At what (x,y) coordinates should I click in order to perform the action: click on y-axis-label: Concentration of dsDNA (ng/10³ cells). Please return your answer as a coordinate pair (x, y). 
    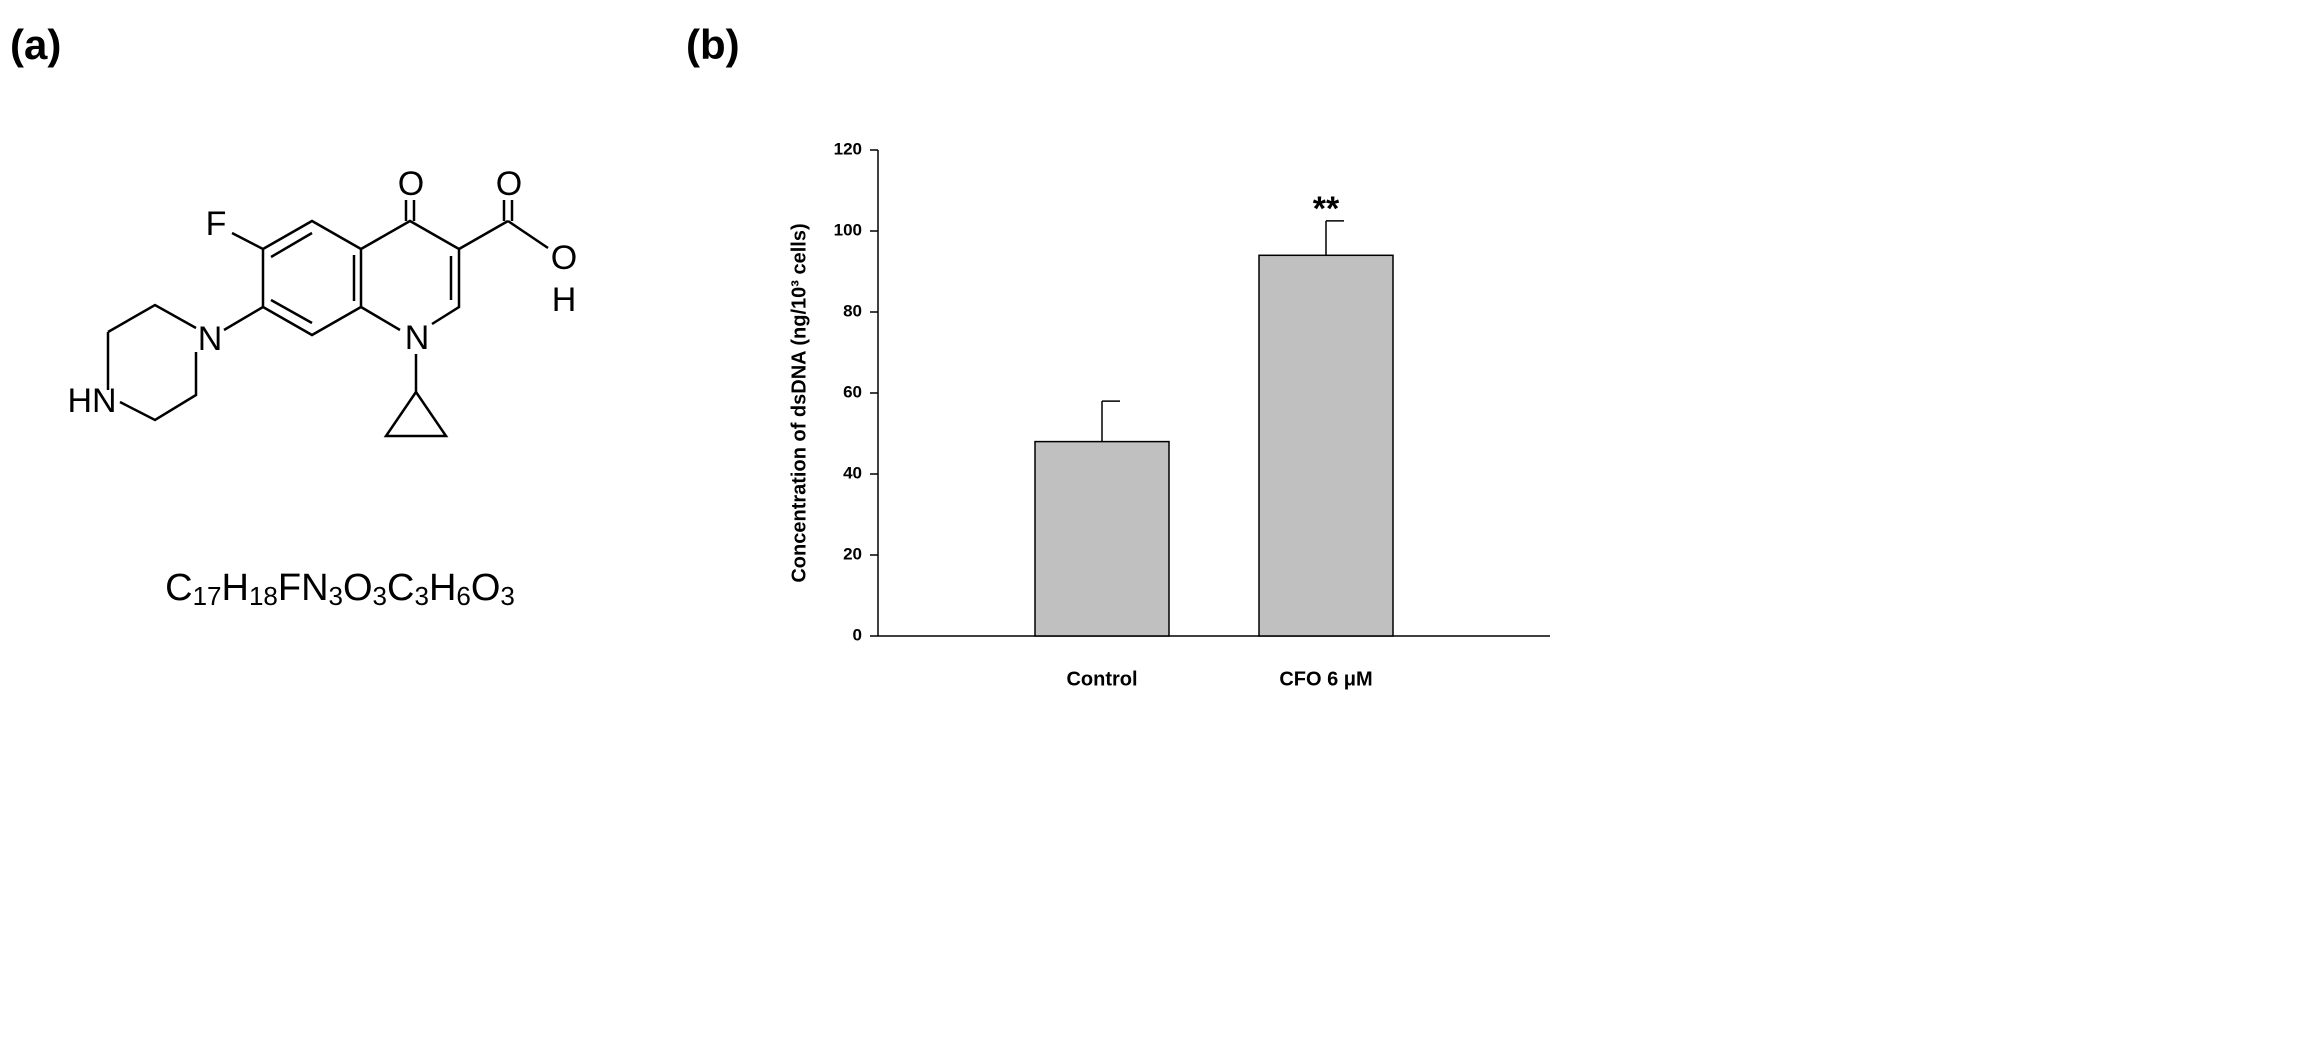
    Looking at the image, I should click on (799, 402).